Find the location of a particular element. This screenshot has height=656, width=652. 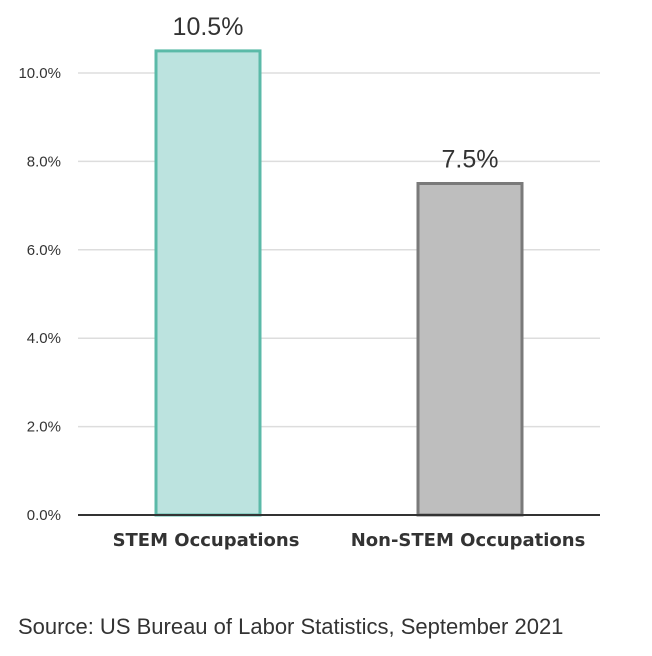

y-tick-label: 0.0% is located at coordinates (44, 515).